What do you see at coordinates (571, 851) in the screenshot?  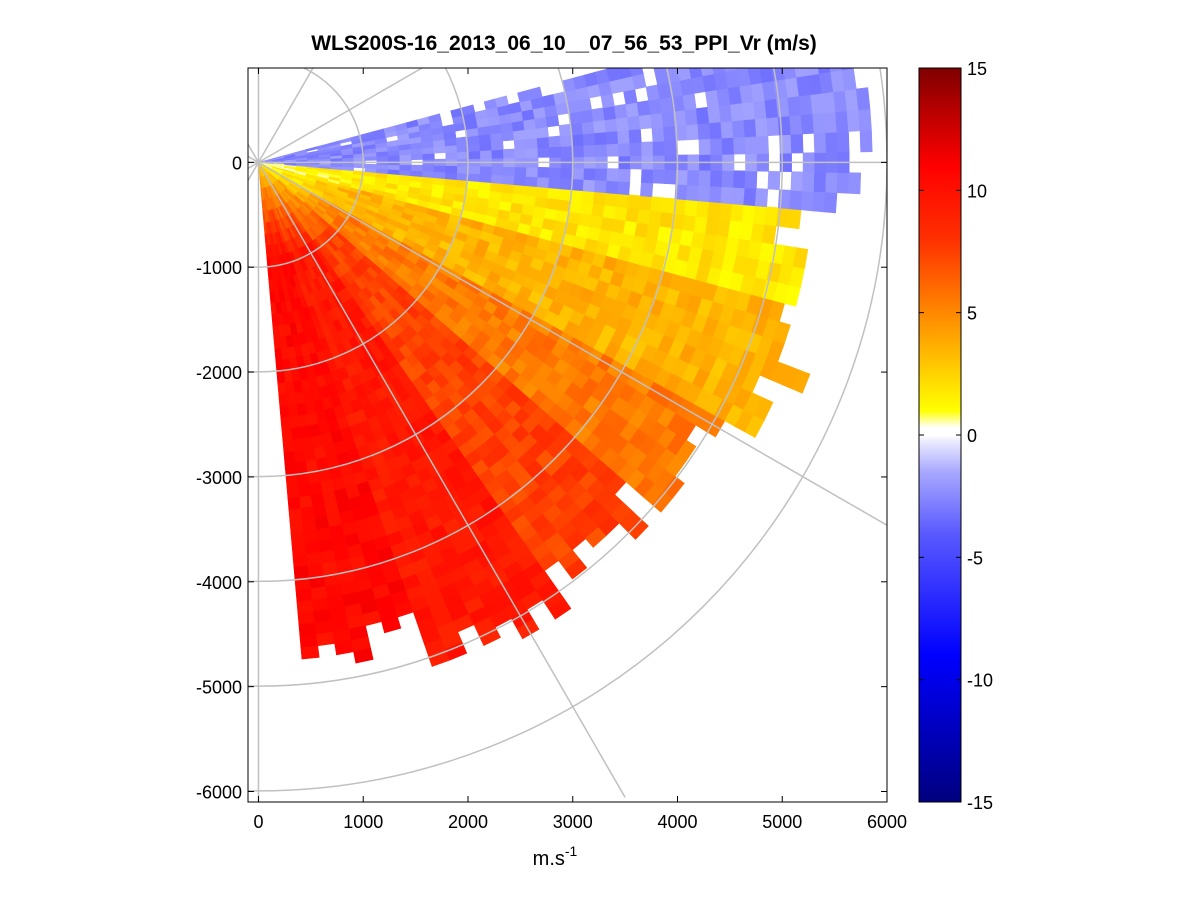 I see `x-axis-label-superscript: -1` at bounding box center [571, 851].